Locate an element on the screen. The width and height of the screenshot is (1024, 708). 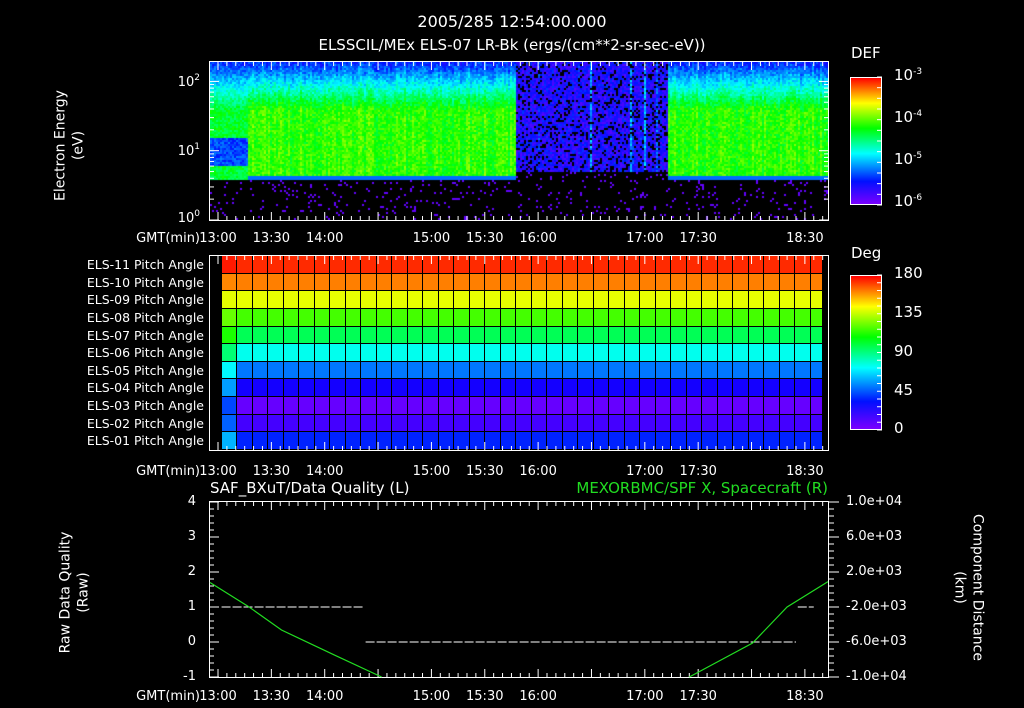
time-tick-label: 17:30 is located at coordinates (698, 238).